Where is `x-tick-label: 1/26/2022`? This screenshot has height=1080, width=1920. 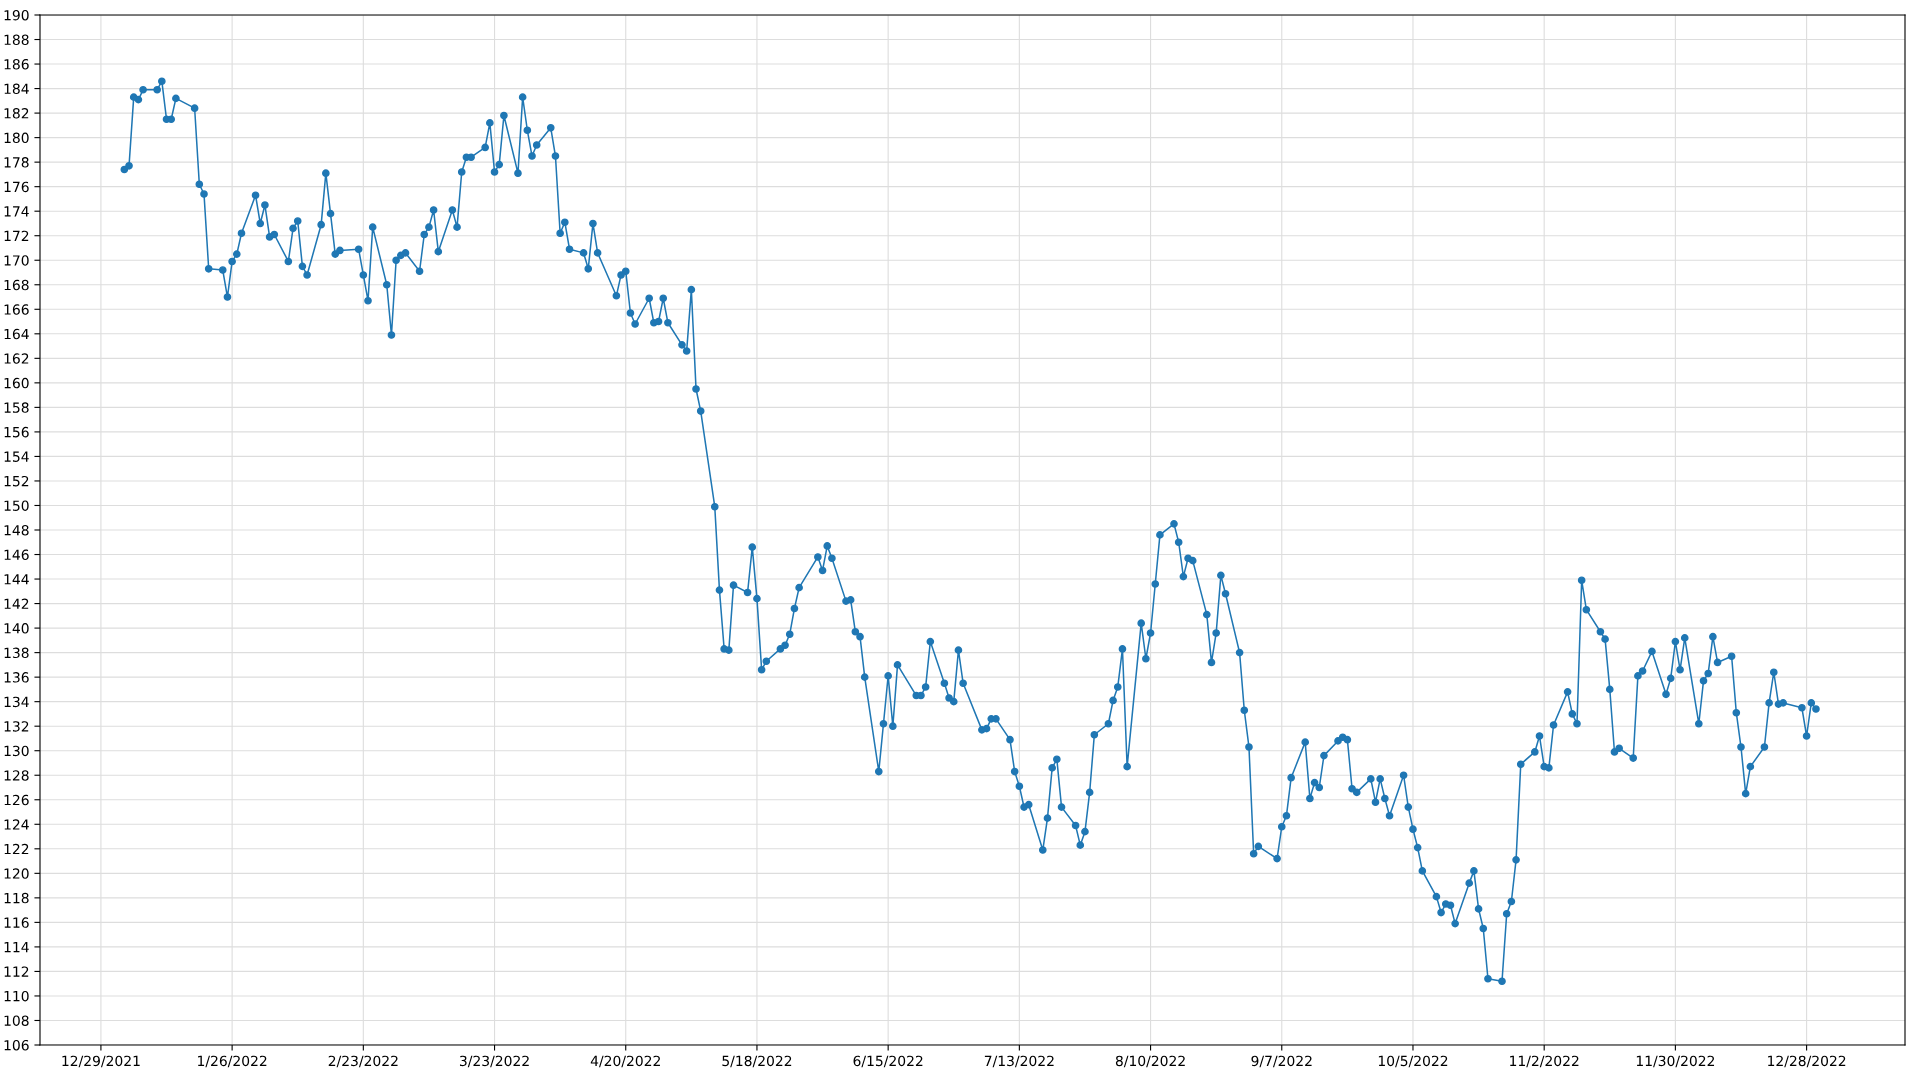 x-tick-label: 1/26/2022 is located at coordinates (232, 1061).